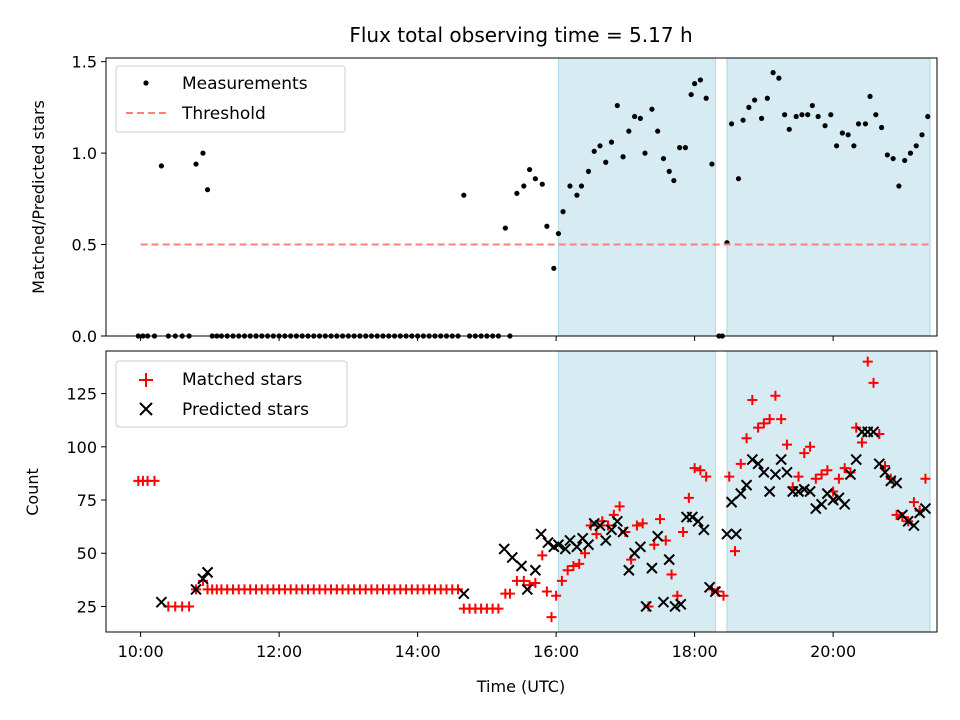  Describe the element at coordinates (231, 394) in the screenshot. I see `bottom-legend-box` at that location.